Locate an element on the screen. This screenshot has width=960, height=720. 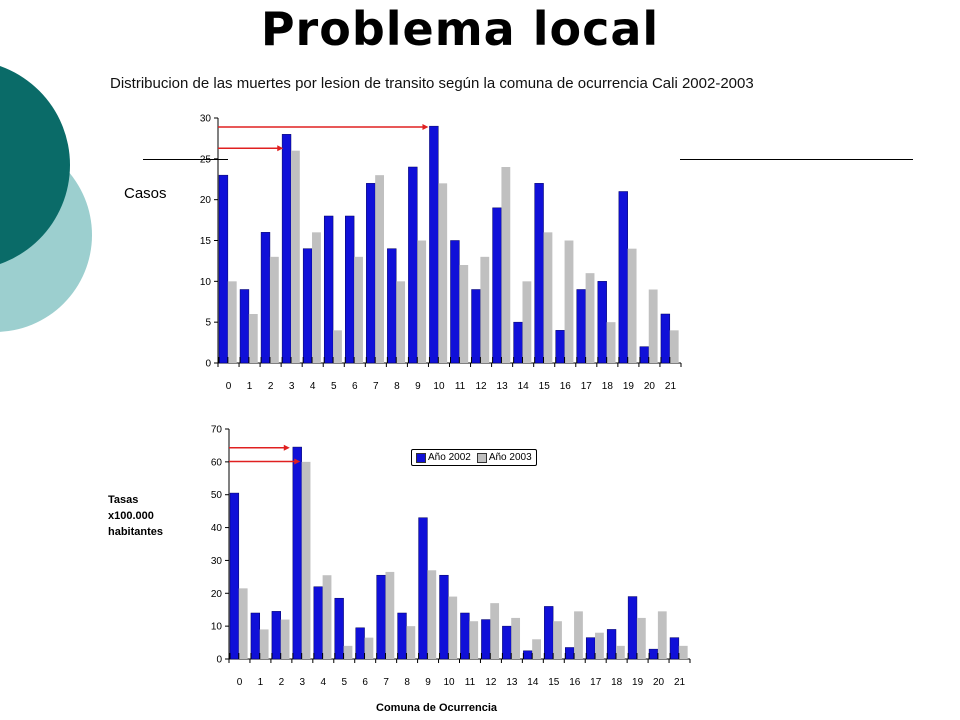
c2-highlight-arrow-head is located at coordinates (286, 447).